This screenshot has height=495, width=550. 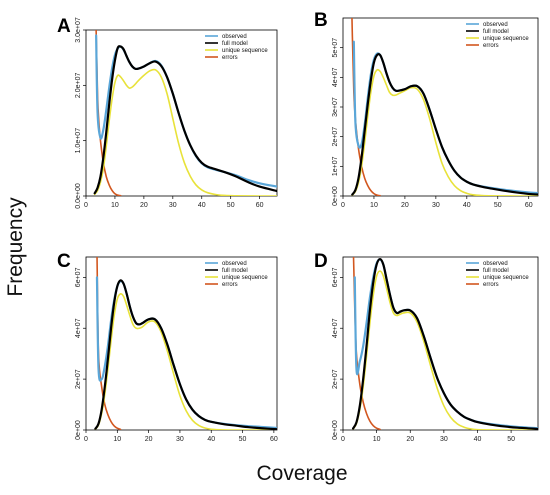 I want to click on panel-d-y-tick-label: 0e+00, so click(x=335, y=430).